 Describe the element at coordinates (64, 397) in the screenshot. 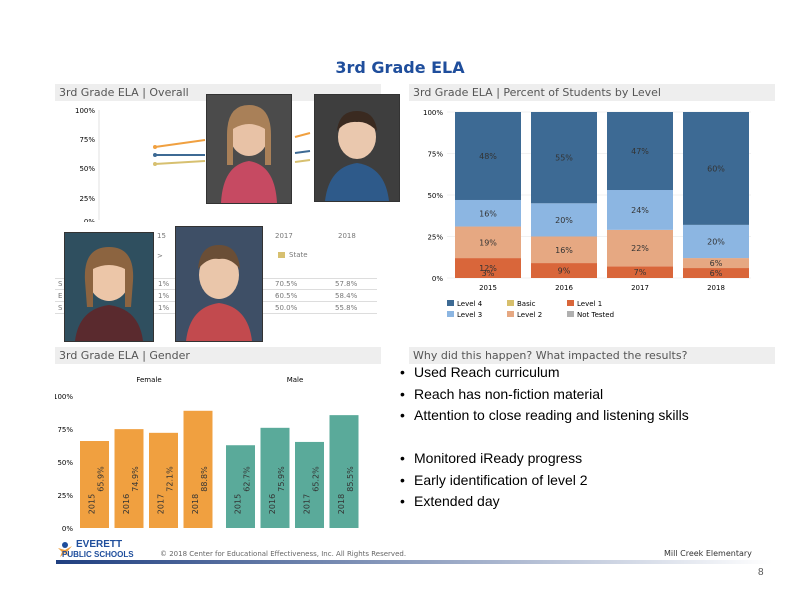

I see `gender-ytick: 100%` at that location.